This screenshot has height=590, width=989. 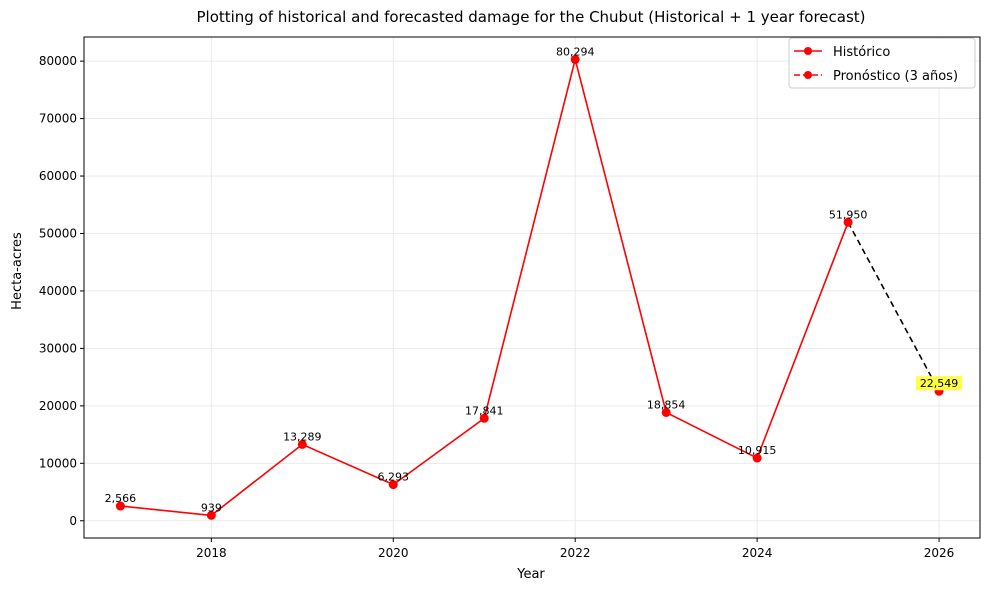 I want to click on legend-historico-label: Histórico, so click(x=861, y=52).